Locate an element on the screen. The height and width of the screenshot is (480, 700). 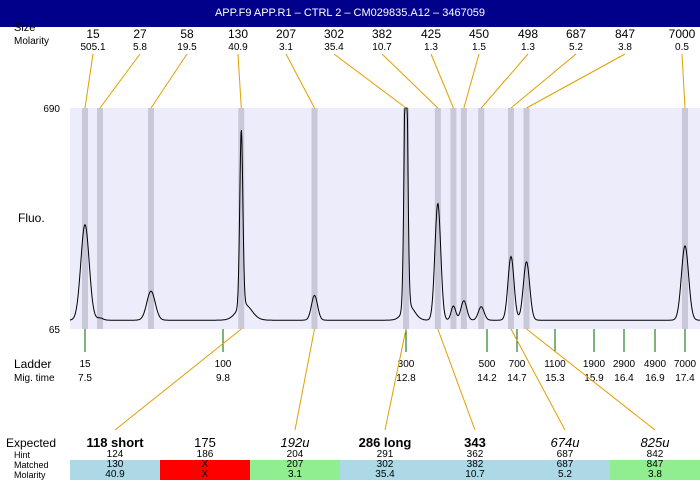
ladder-time-label: 14.7 is located at coordinates (517, 378).